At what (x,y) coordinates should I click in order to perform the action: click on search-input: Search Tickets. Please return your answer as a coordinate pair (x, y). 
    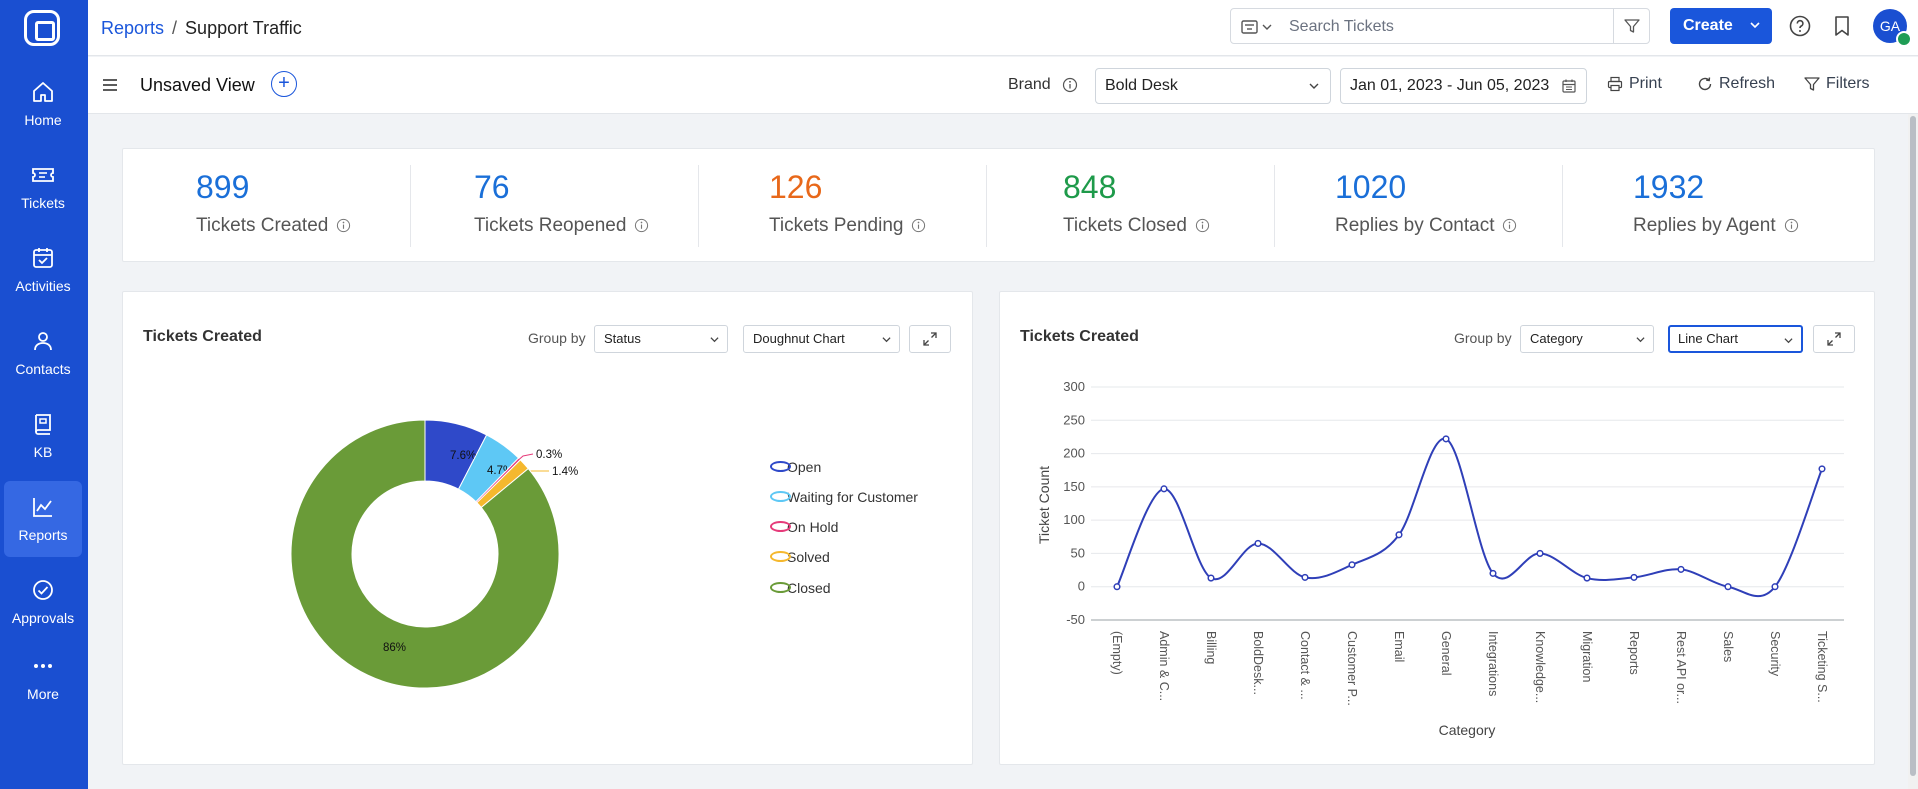
    Looking at the image, I should click on (1341, 26).